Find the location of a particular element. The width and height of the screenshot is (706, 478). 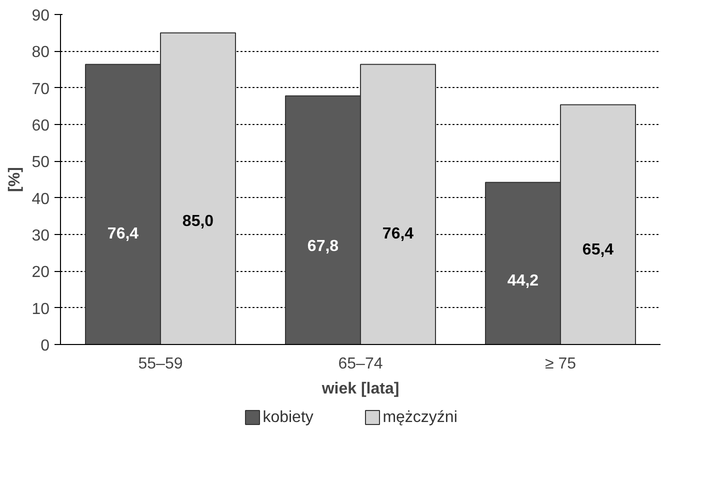

x-axis-title: wiek [lata] is located at coordinates (360, 389).